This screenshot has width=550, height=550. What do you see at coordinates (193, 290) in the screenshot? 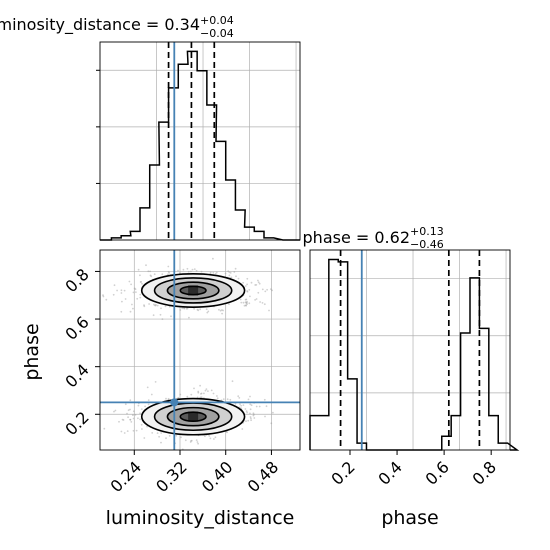
I see `contour-line` at bounding box center [193, 290].